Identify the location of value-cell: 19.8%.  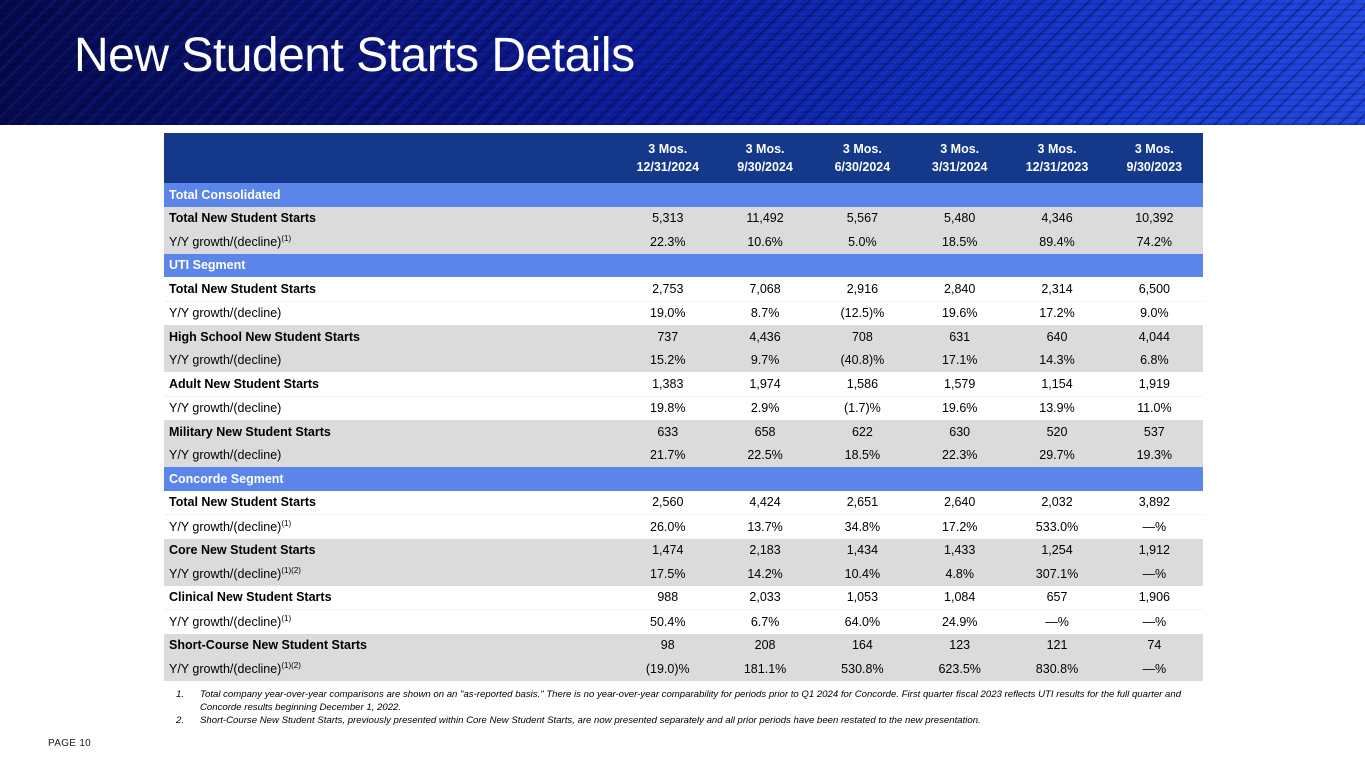
(668, 407).